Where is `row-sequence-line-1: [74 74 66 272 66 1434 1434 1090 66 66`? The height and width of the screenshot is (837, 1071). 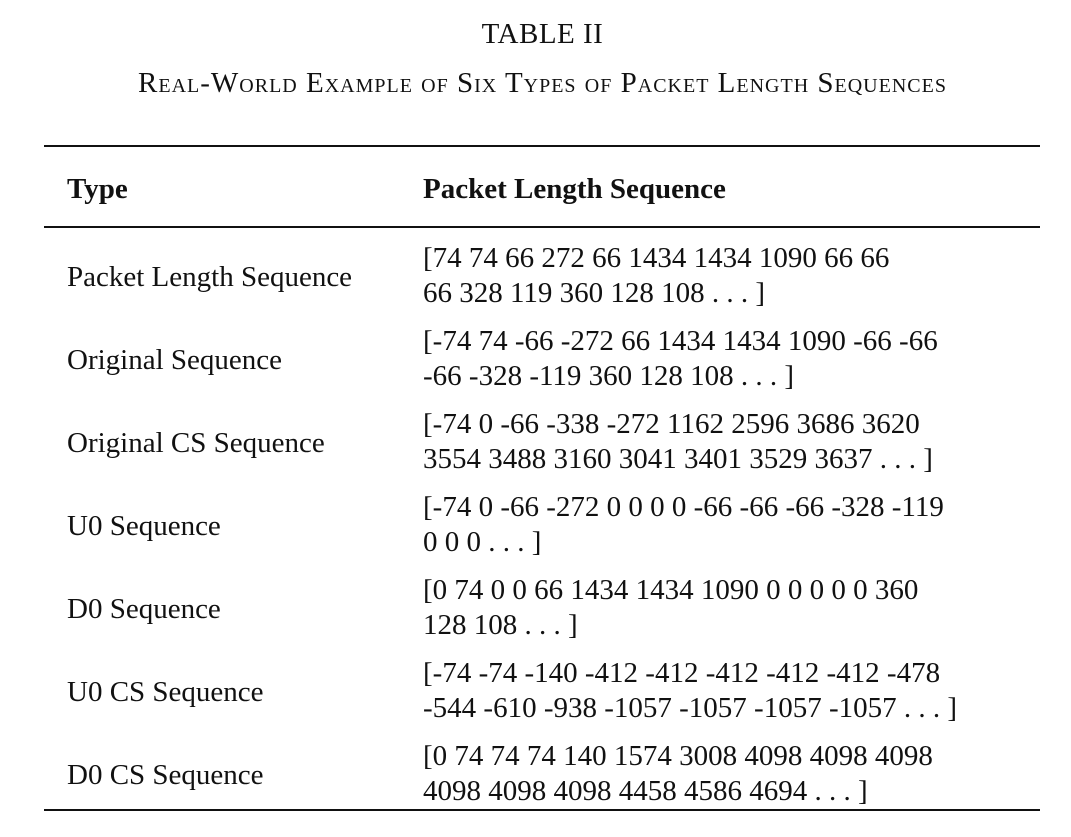
row-sequence-line-1: [74 74 66 272 66 1434 1434 1090 66 66 is located at coordinates (656, 258).